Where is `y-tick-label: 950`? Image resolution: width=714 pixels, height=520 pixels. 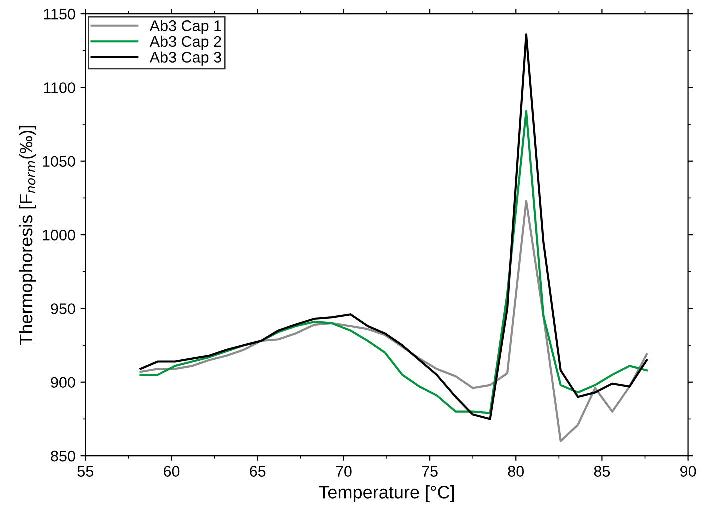 y-tick-label: 950 is located at coordinates (63, 309).